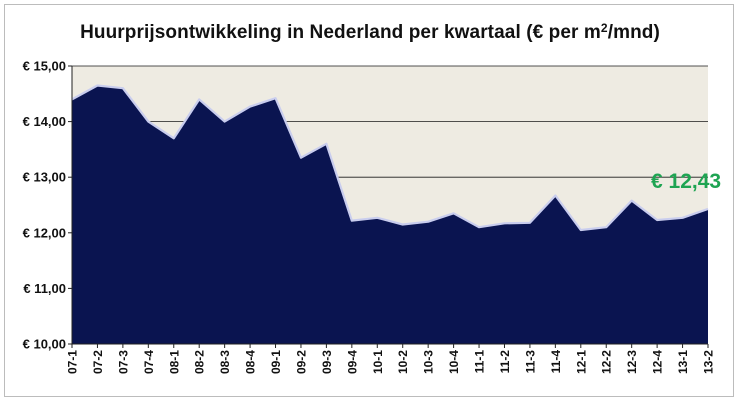 The width and height of the screenshot is (740, 402). Describe the element at coordinates (378, 362) in the screenshot. I see `x-tick-label: 10-1` at that location.